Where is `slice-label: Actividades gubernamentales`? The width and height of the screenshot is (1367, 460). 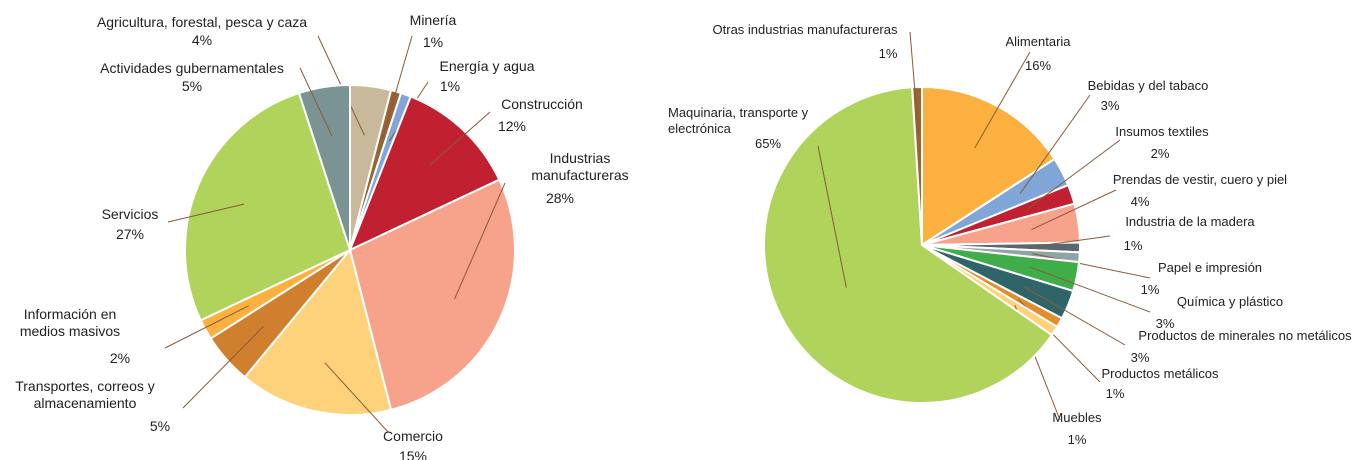
slice-label: Actividades gubernamentales is located at coordinates (192, 68).